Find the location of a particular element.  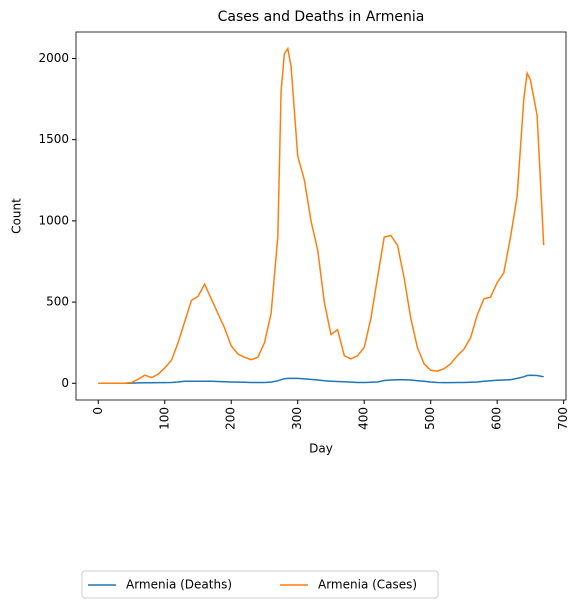

x-tick-label: 500 is located at coordinates (430, 418).